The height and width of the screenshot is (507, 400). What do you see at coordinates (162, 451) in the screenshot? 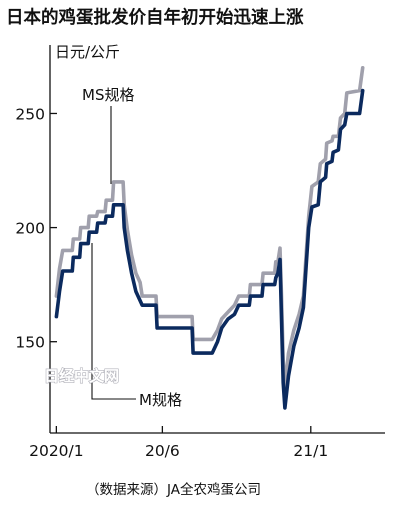
I see `x-tick-label: 20/6` at bounding box center [162, 451].